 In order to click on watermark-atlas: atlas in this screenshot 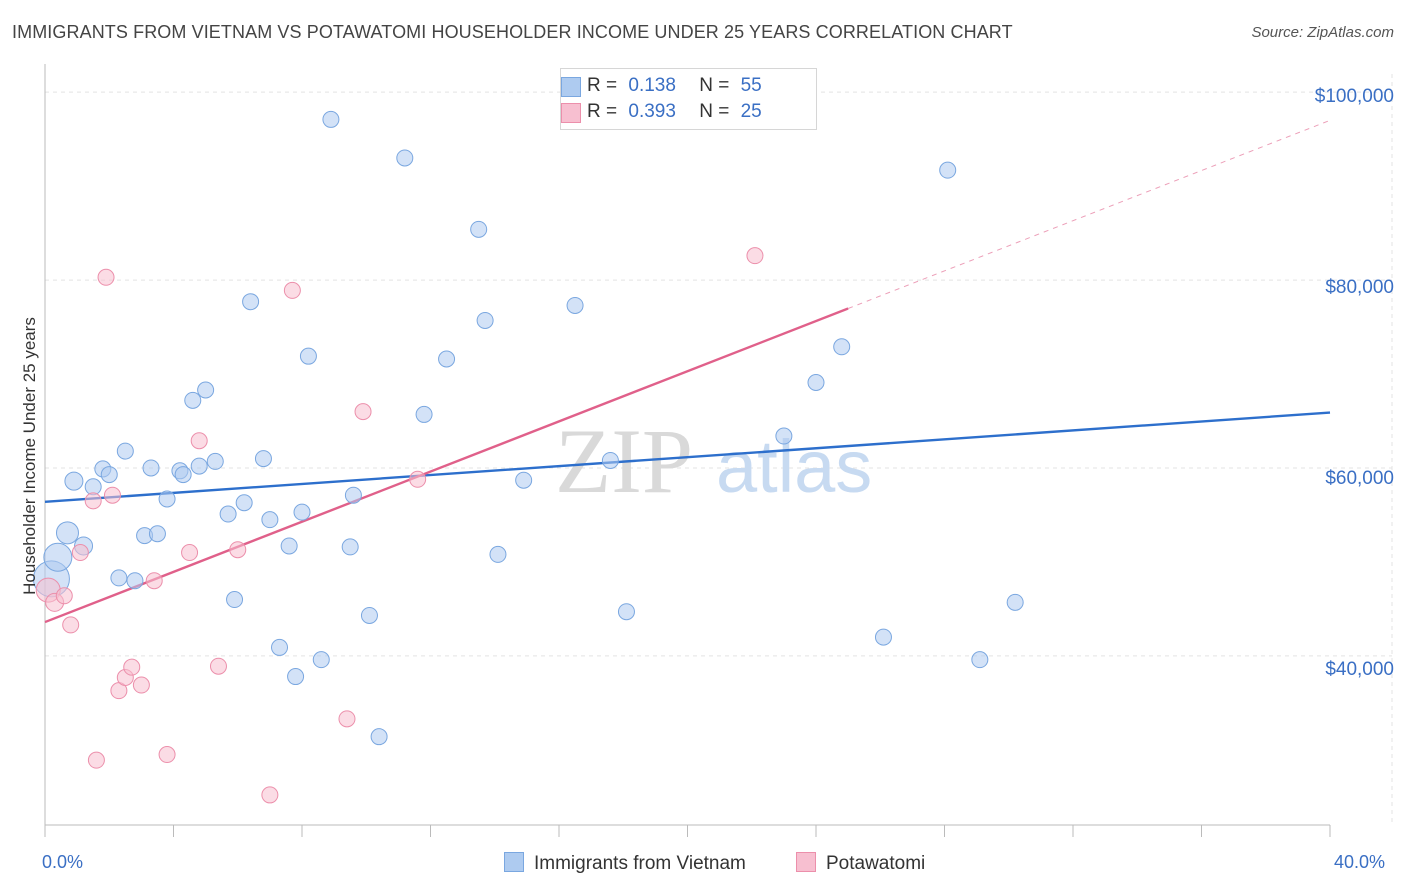, I will do `click(794, 466)`.